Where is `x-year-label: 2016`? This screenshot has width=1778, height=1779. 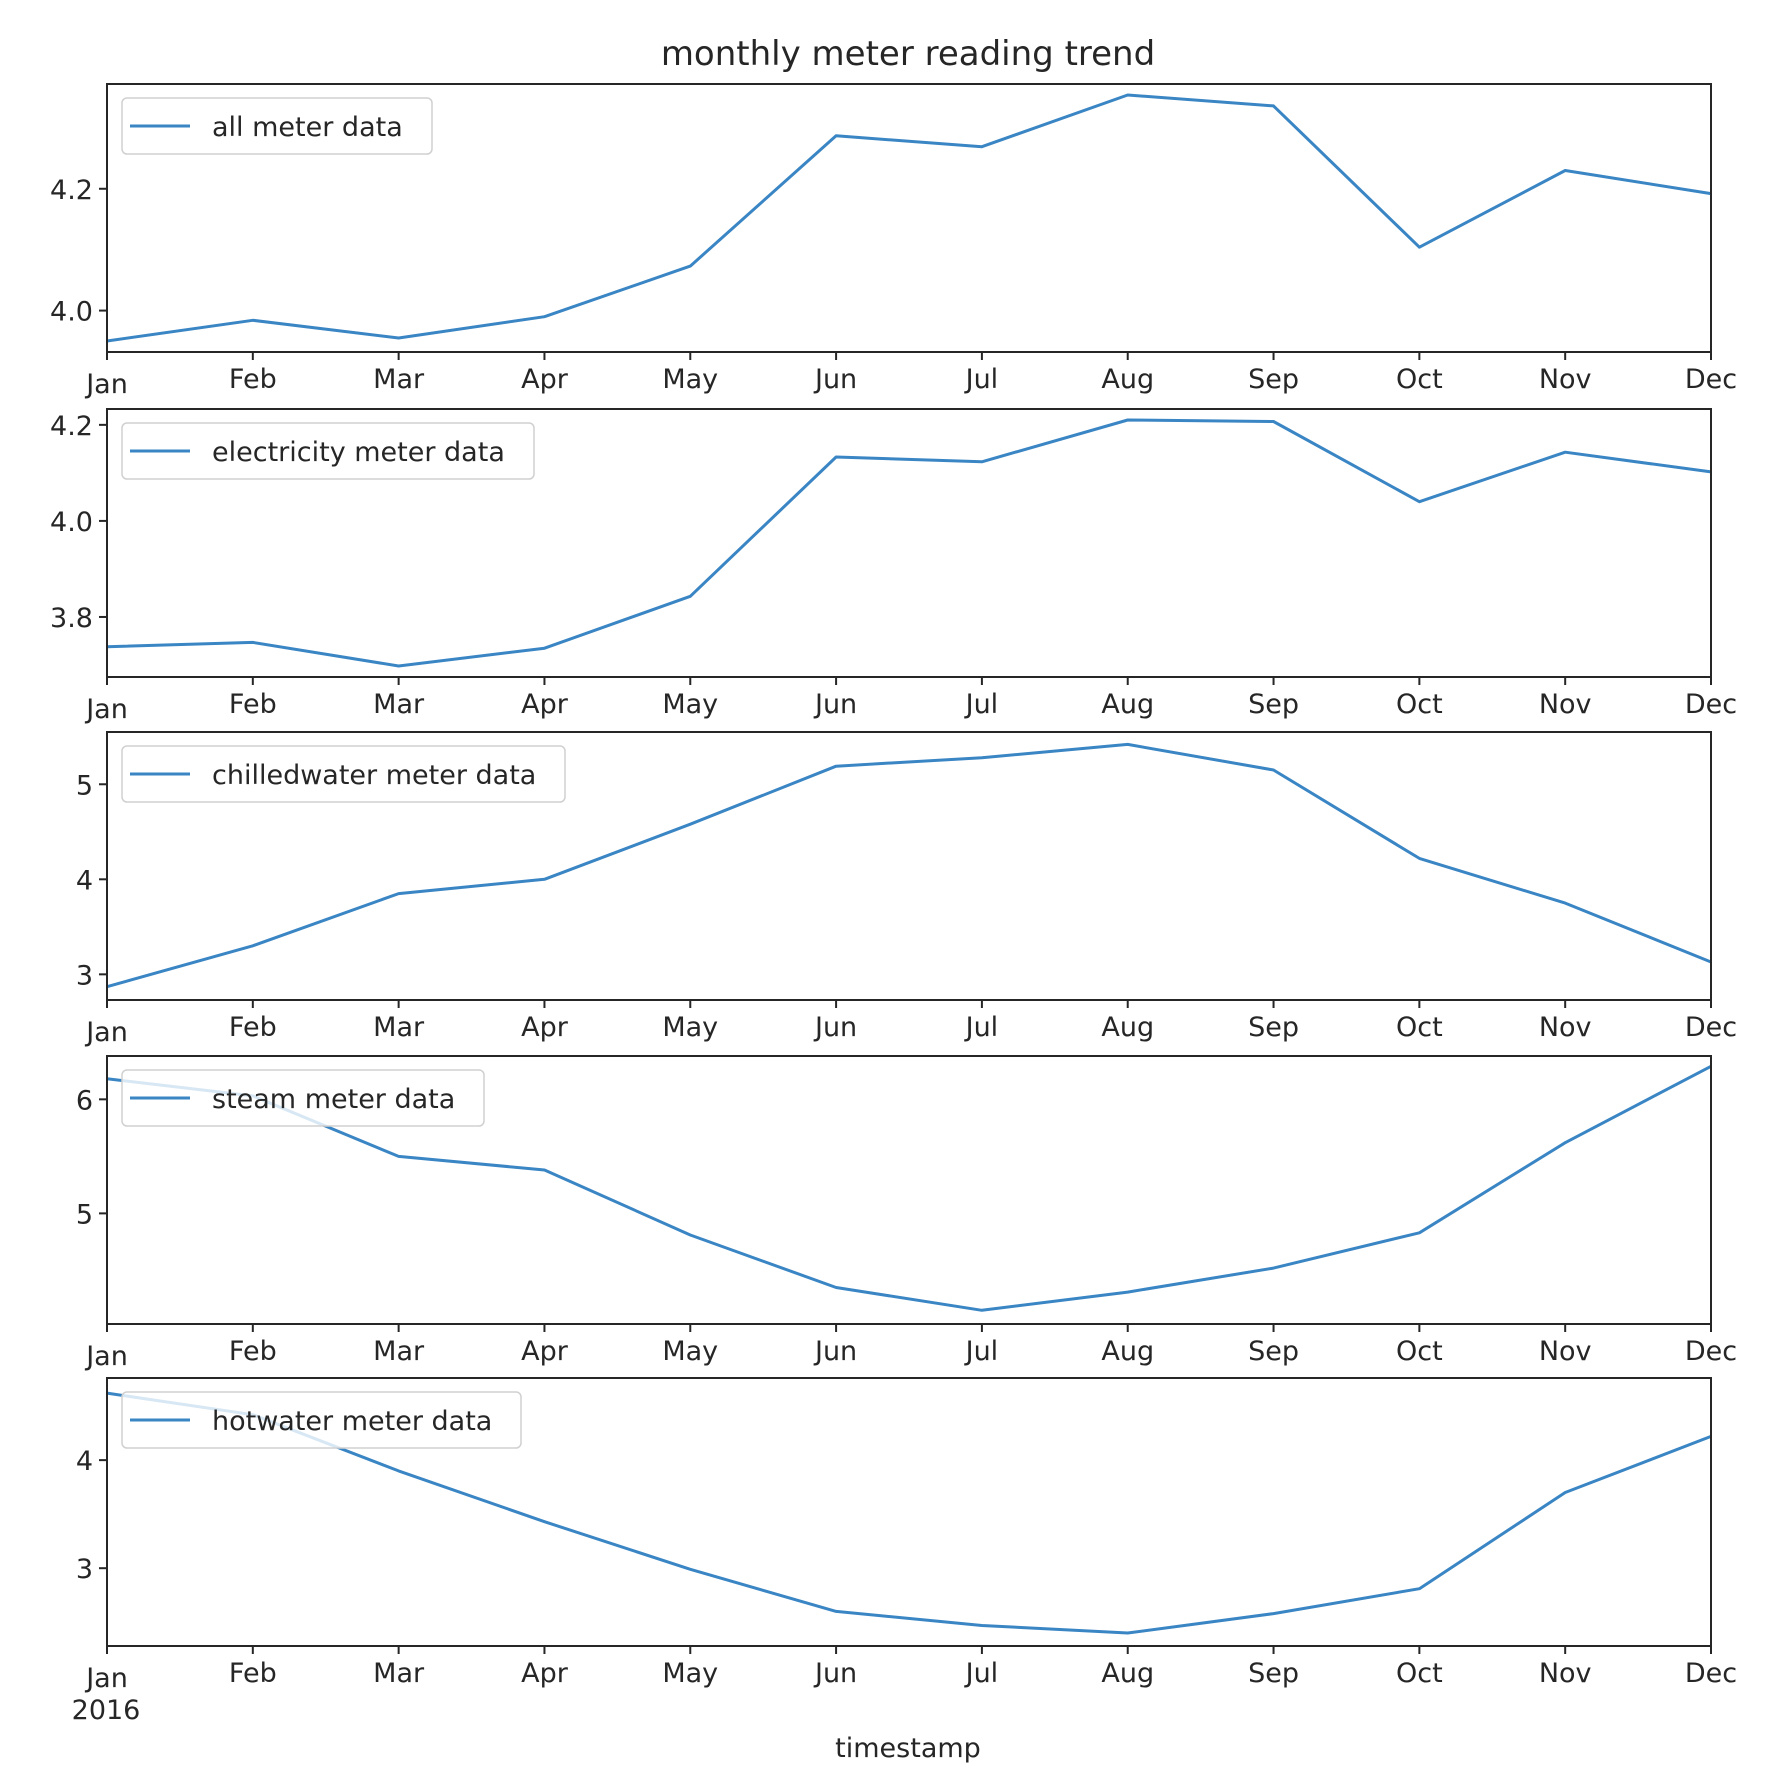 x-year-label: 2016 is located at coordinates (106, 1710).